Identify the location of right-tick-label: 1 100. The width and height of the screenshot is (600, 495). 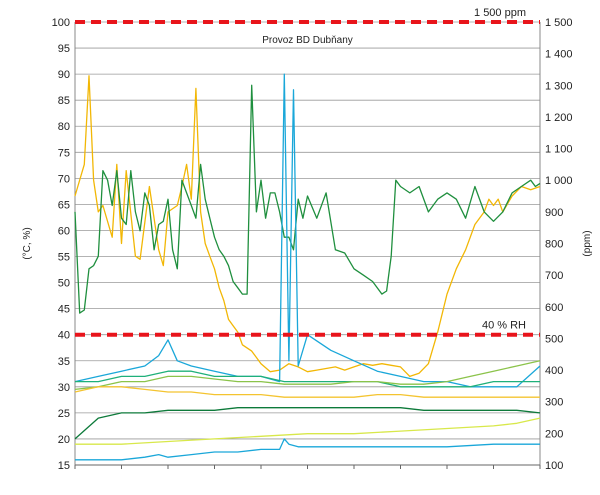
(559, 150).